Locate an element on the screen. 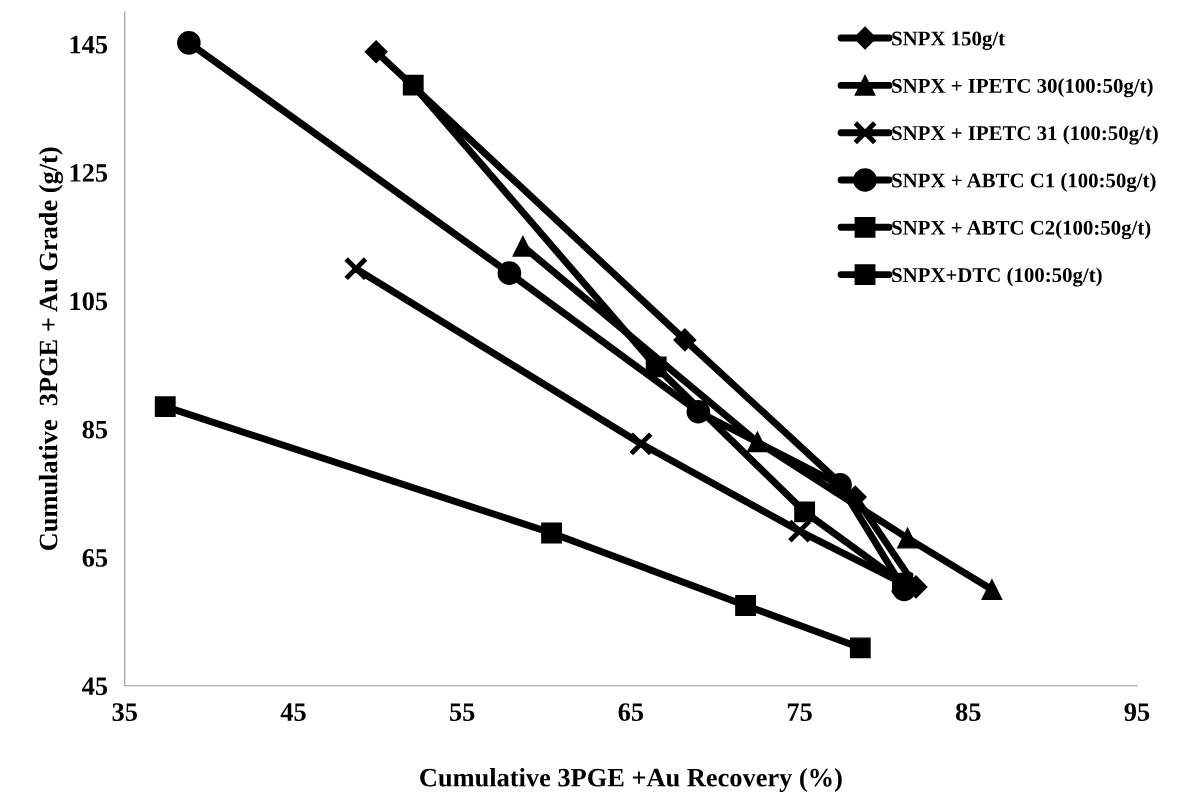 The image size is (1177, 802). y-tick-label: 125 is located at coordinates (89, 173).